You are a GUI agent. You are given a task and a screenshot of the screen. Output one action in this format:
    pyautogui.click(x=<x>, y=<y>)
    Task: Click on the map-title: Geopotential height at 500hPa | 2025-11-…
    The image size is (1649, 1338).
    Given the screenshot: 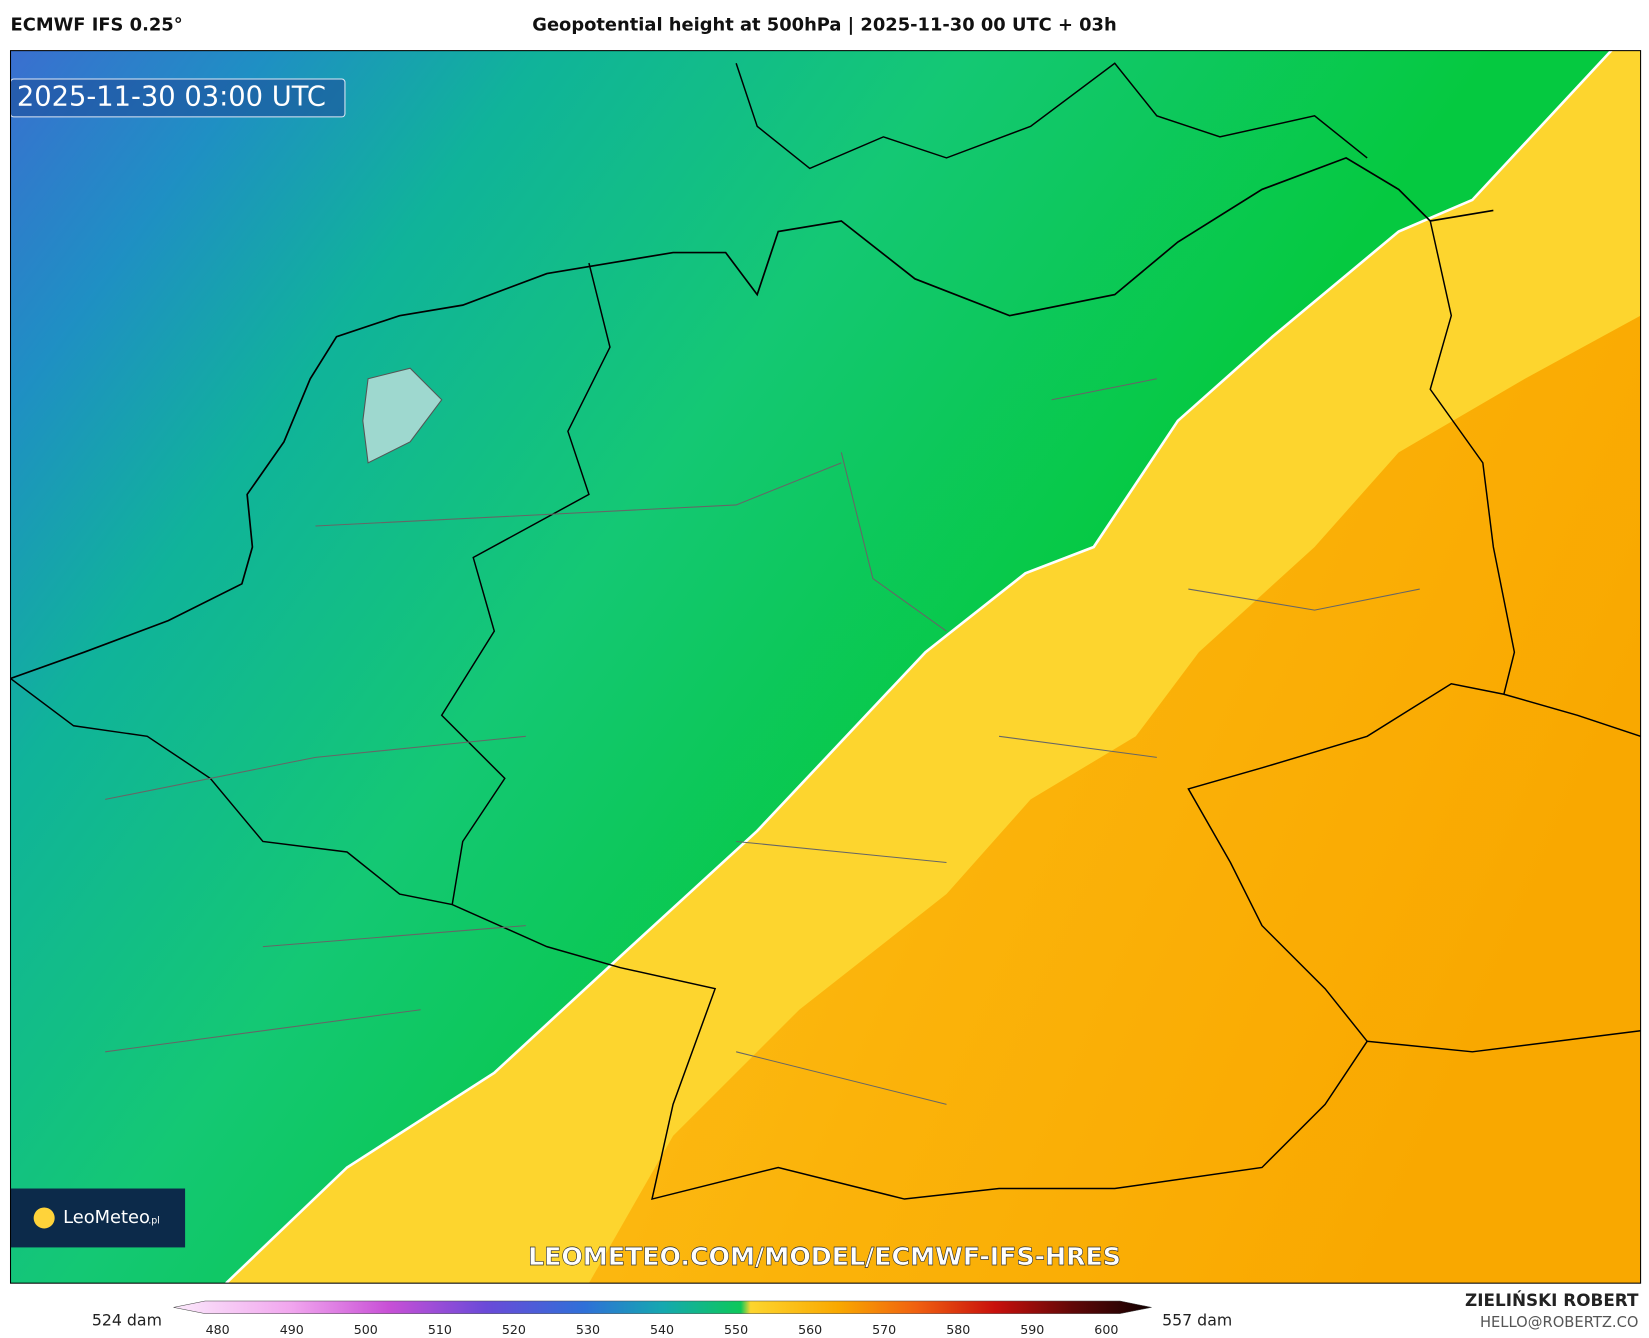 What is the action you would take?
    pyautogui.click(x=824, y=24)
    